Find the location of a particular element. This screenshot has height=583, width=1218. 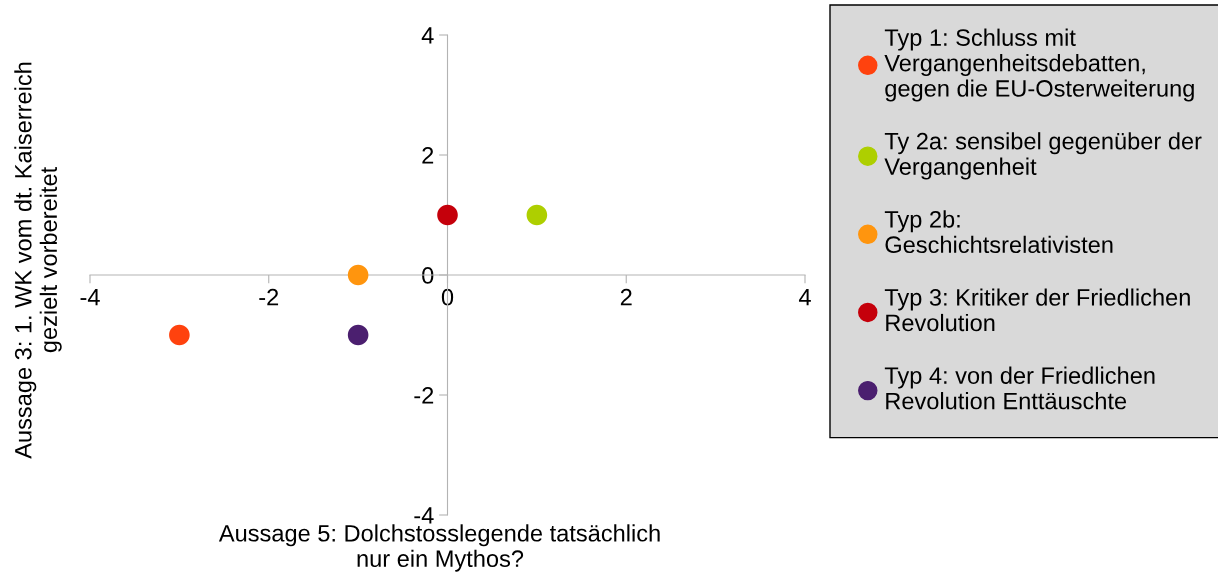

y-axis-title: Aussage 3: 1. WK vom dt. Kaiserreich gezielt vorbereitet is located at coordinates (38, 260).